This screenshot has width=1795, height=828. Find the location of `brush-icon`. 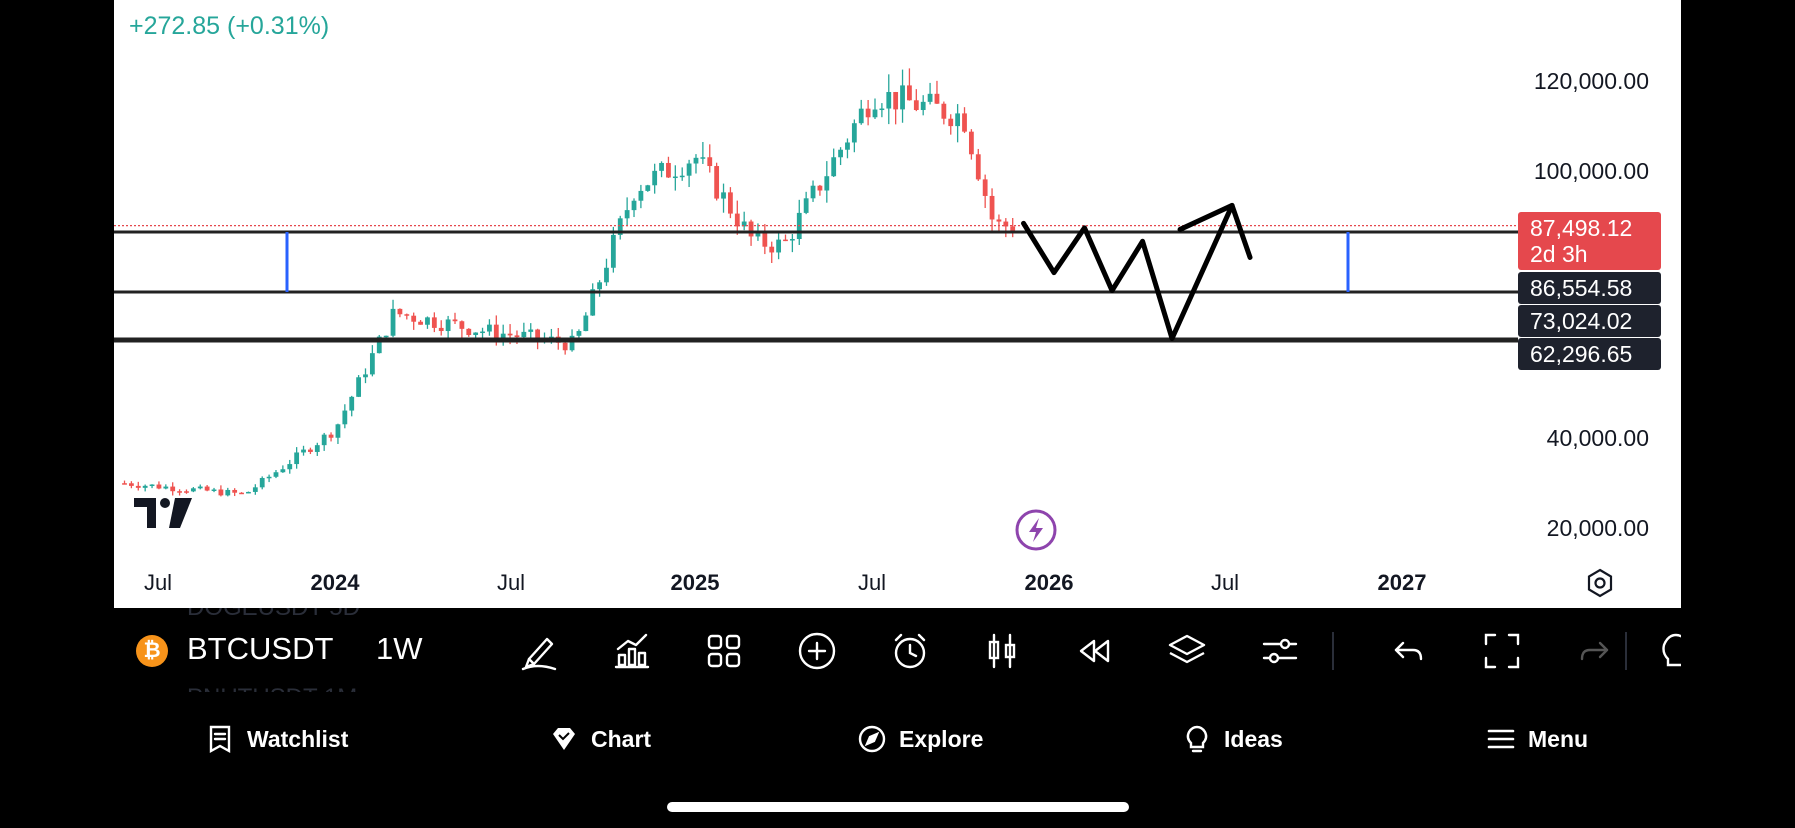

brush-icon is located at coordinates (539, 651).